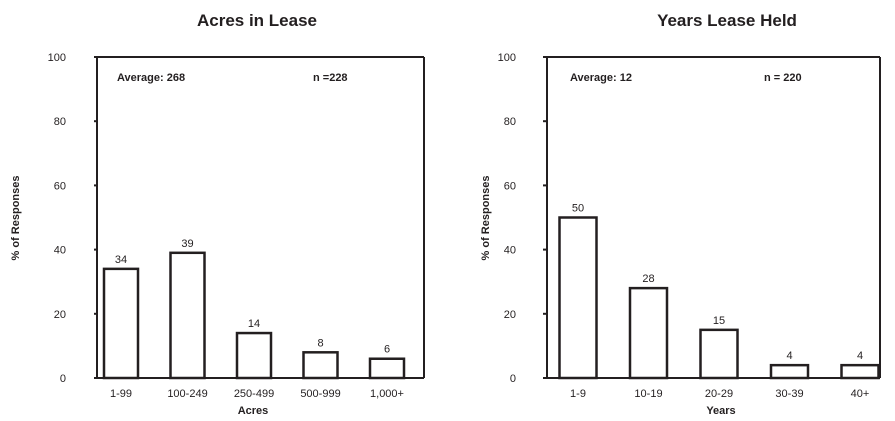 The image size is (895, 421). What do you see at coordinates (187, 244) in the screenshot?
I see `bar-value-label: 39` at bounding box center [187, 244].